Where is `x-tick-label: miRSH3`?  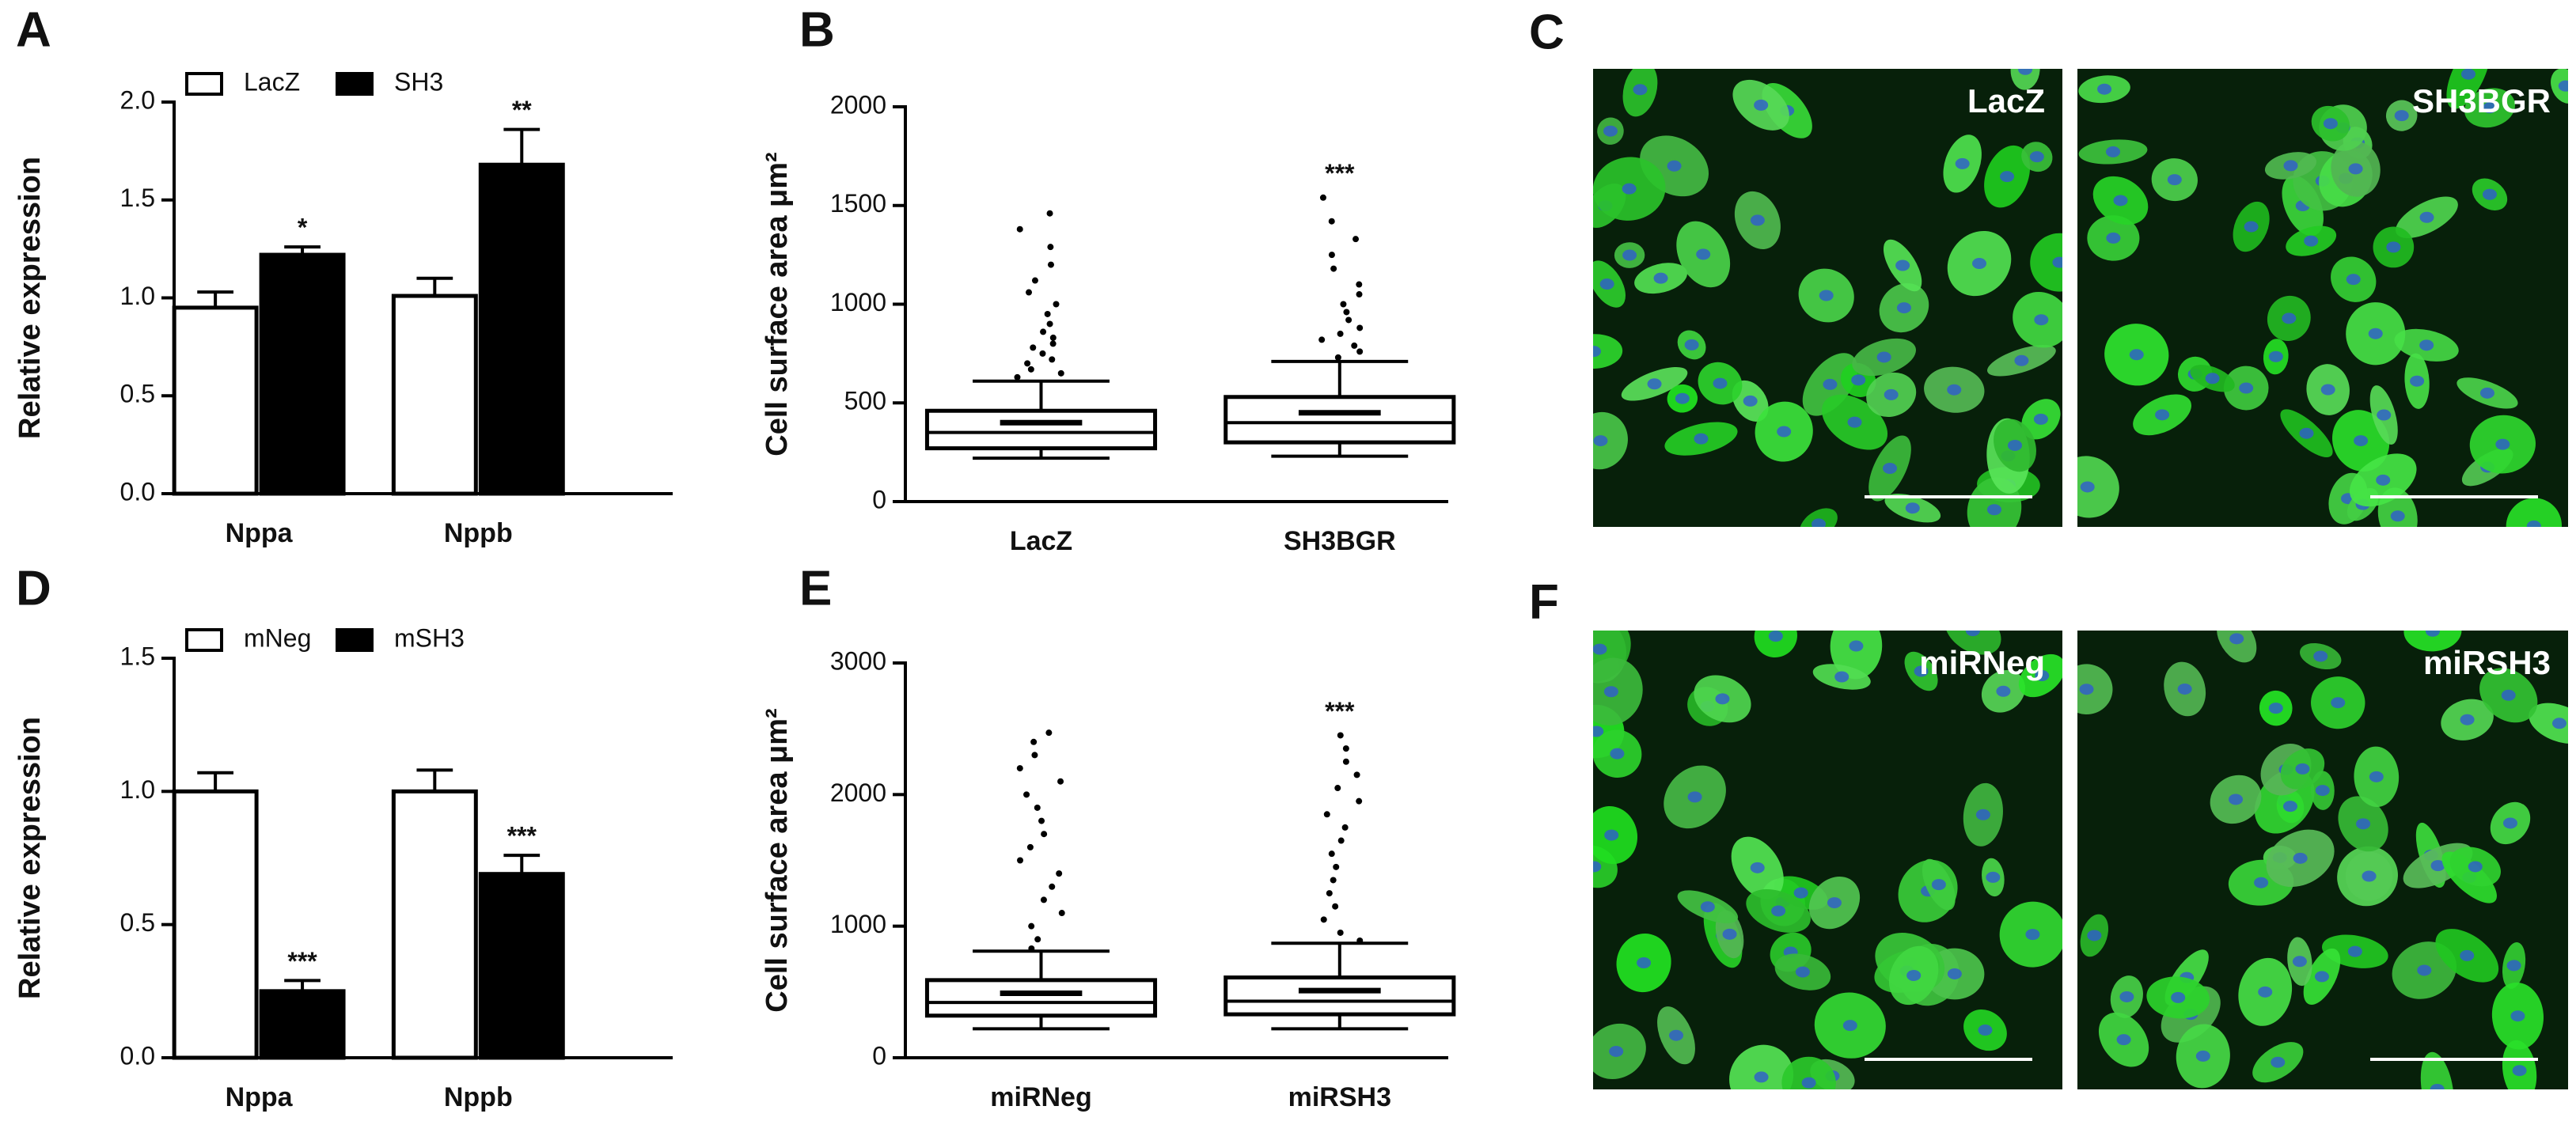
x-tick-label: miRSH3 is located at coordinates (1339, 1097).